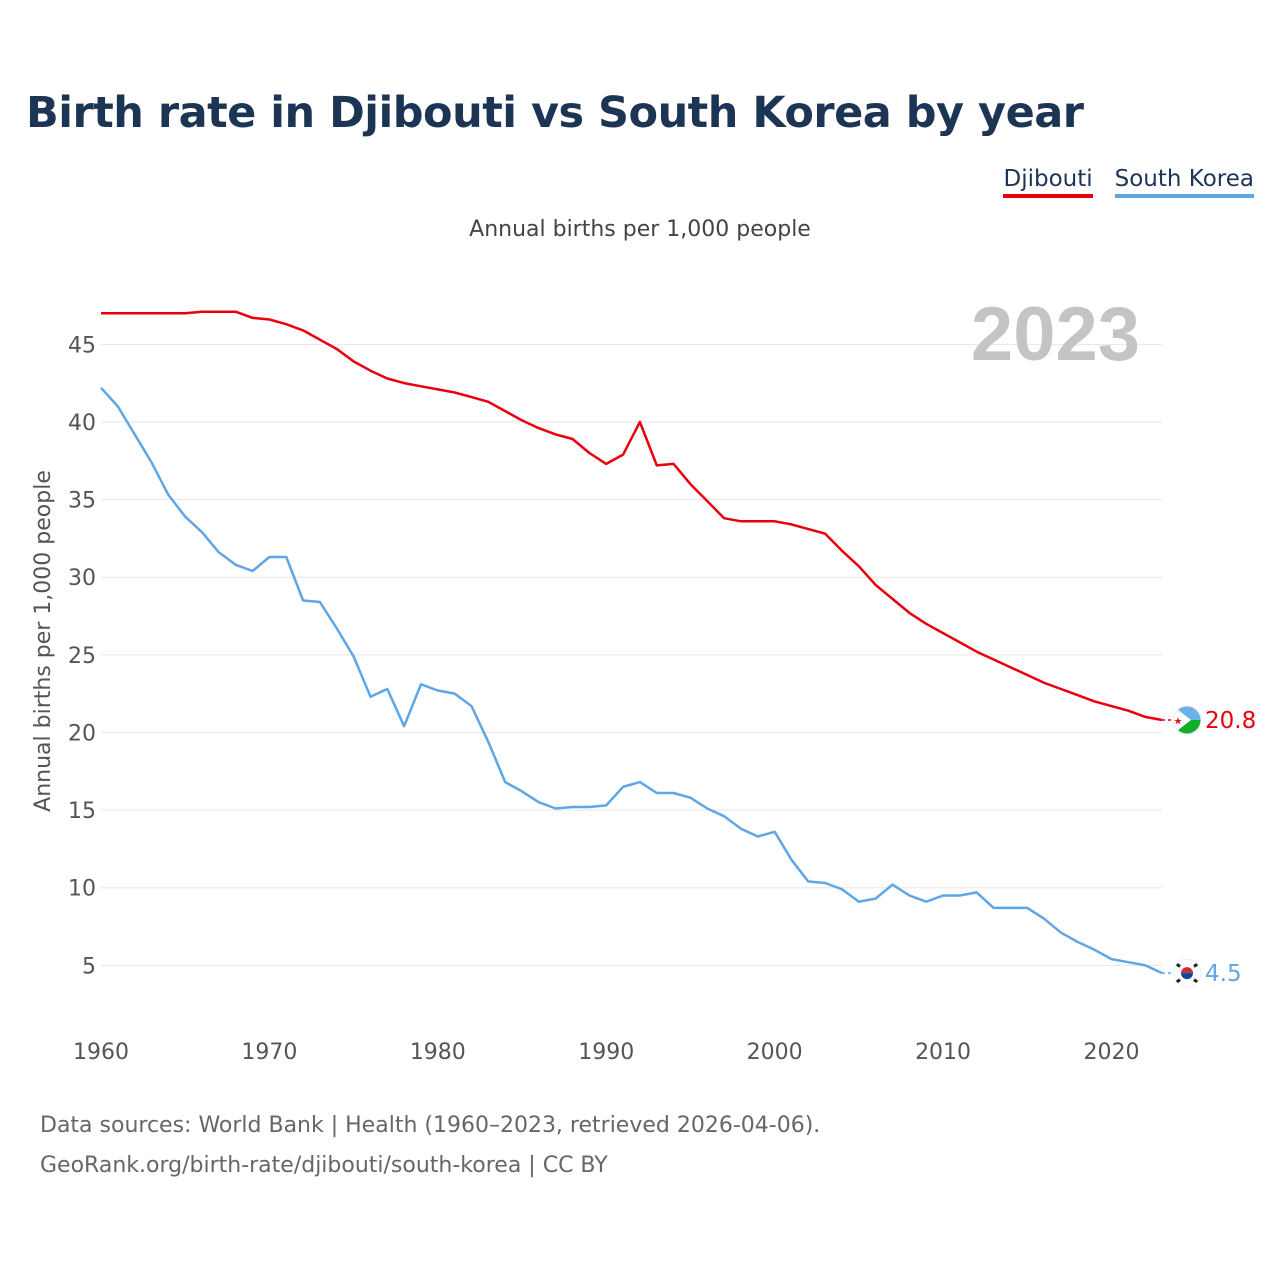 This screenshot has height=1280, width=1280. What do you see at coordinates (943, 1052) in the screenshot?
I see `x-tick-label: 2010` at bounding box center [943, 1052].